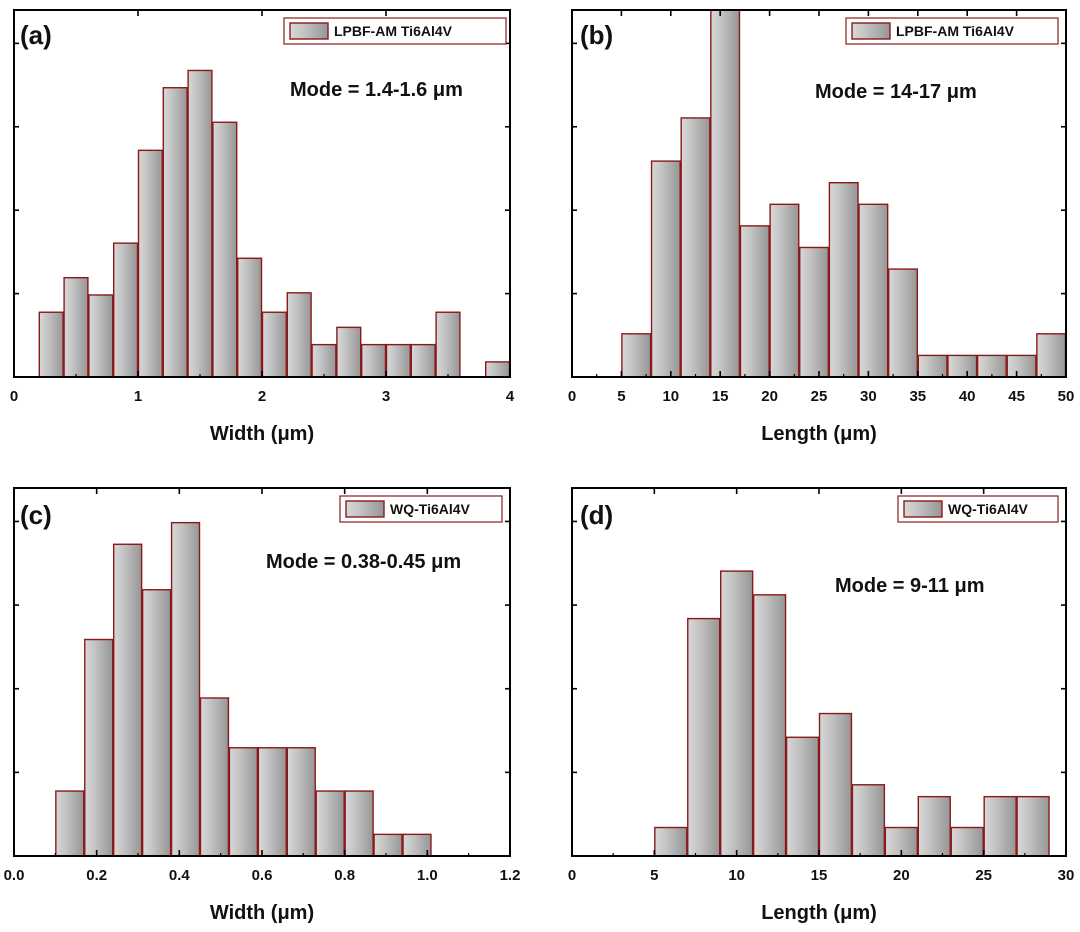 Image resolution: width=1080 pixels, height=932 pixels. Describe the element at coordinates (376, 90) in the screenshot. I see `mode-annotation: Mode = 1.4-1.6 μm` at that location.